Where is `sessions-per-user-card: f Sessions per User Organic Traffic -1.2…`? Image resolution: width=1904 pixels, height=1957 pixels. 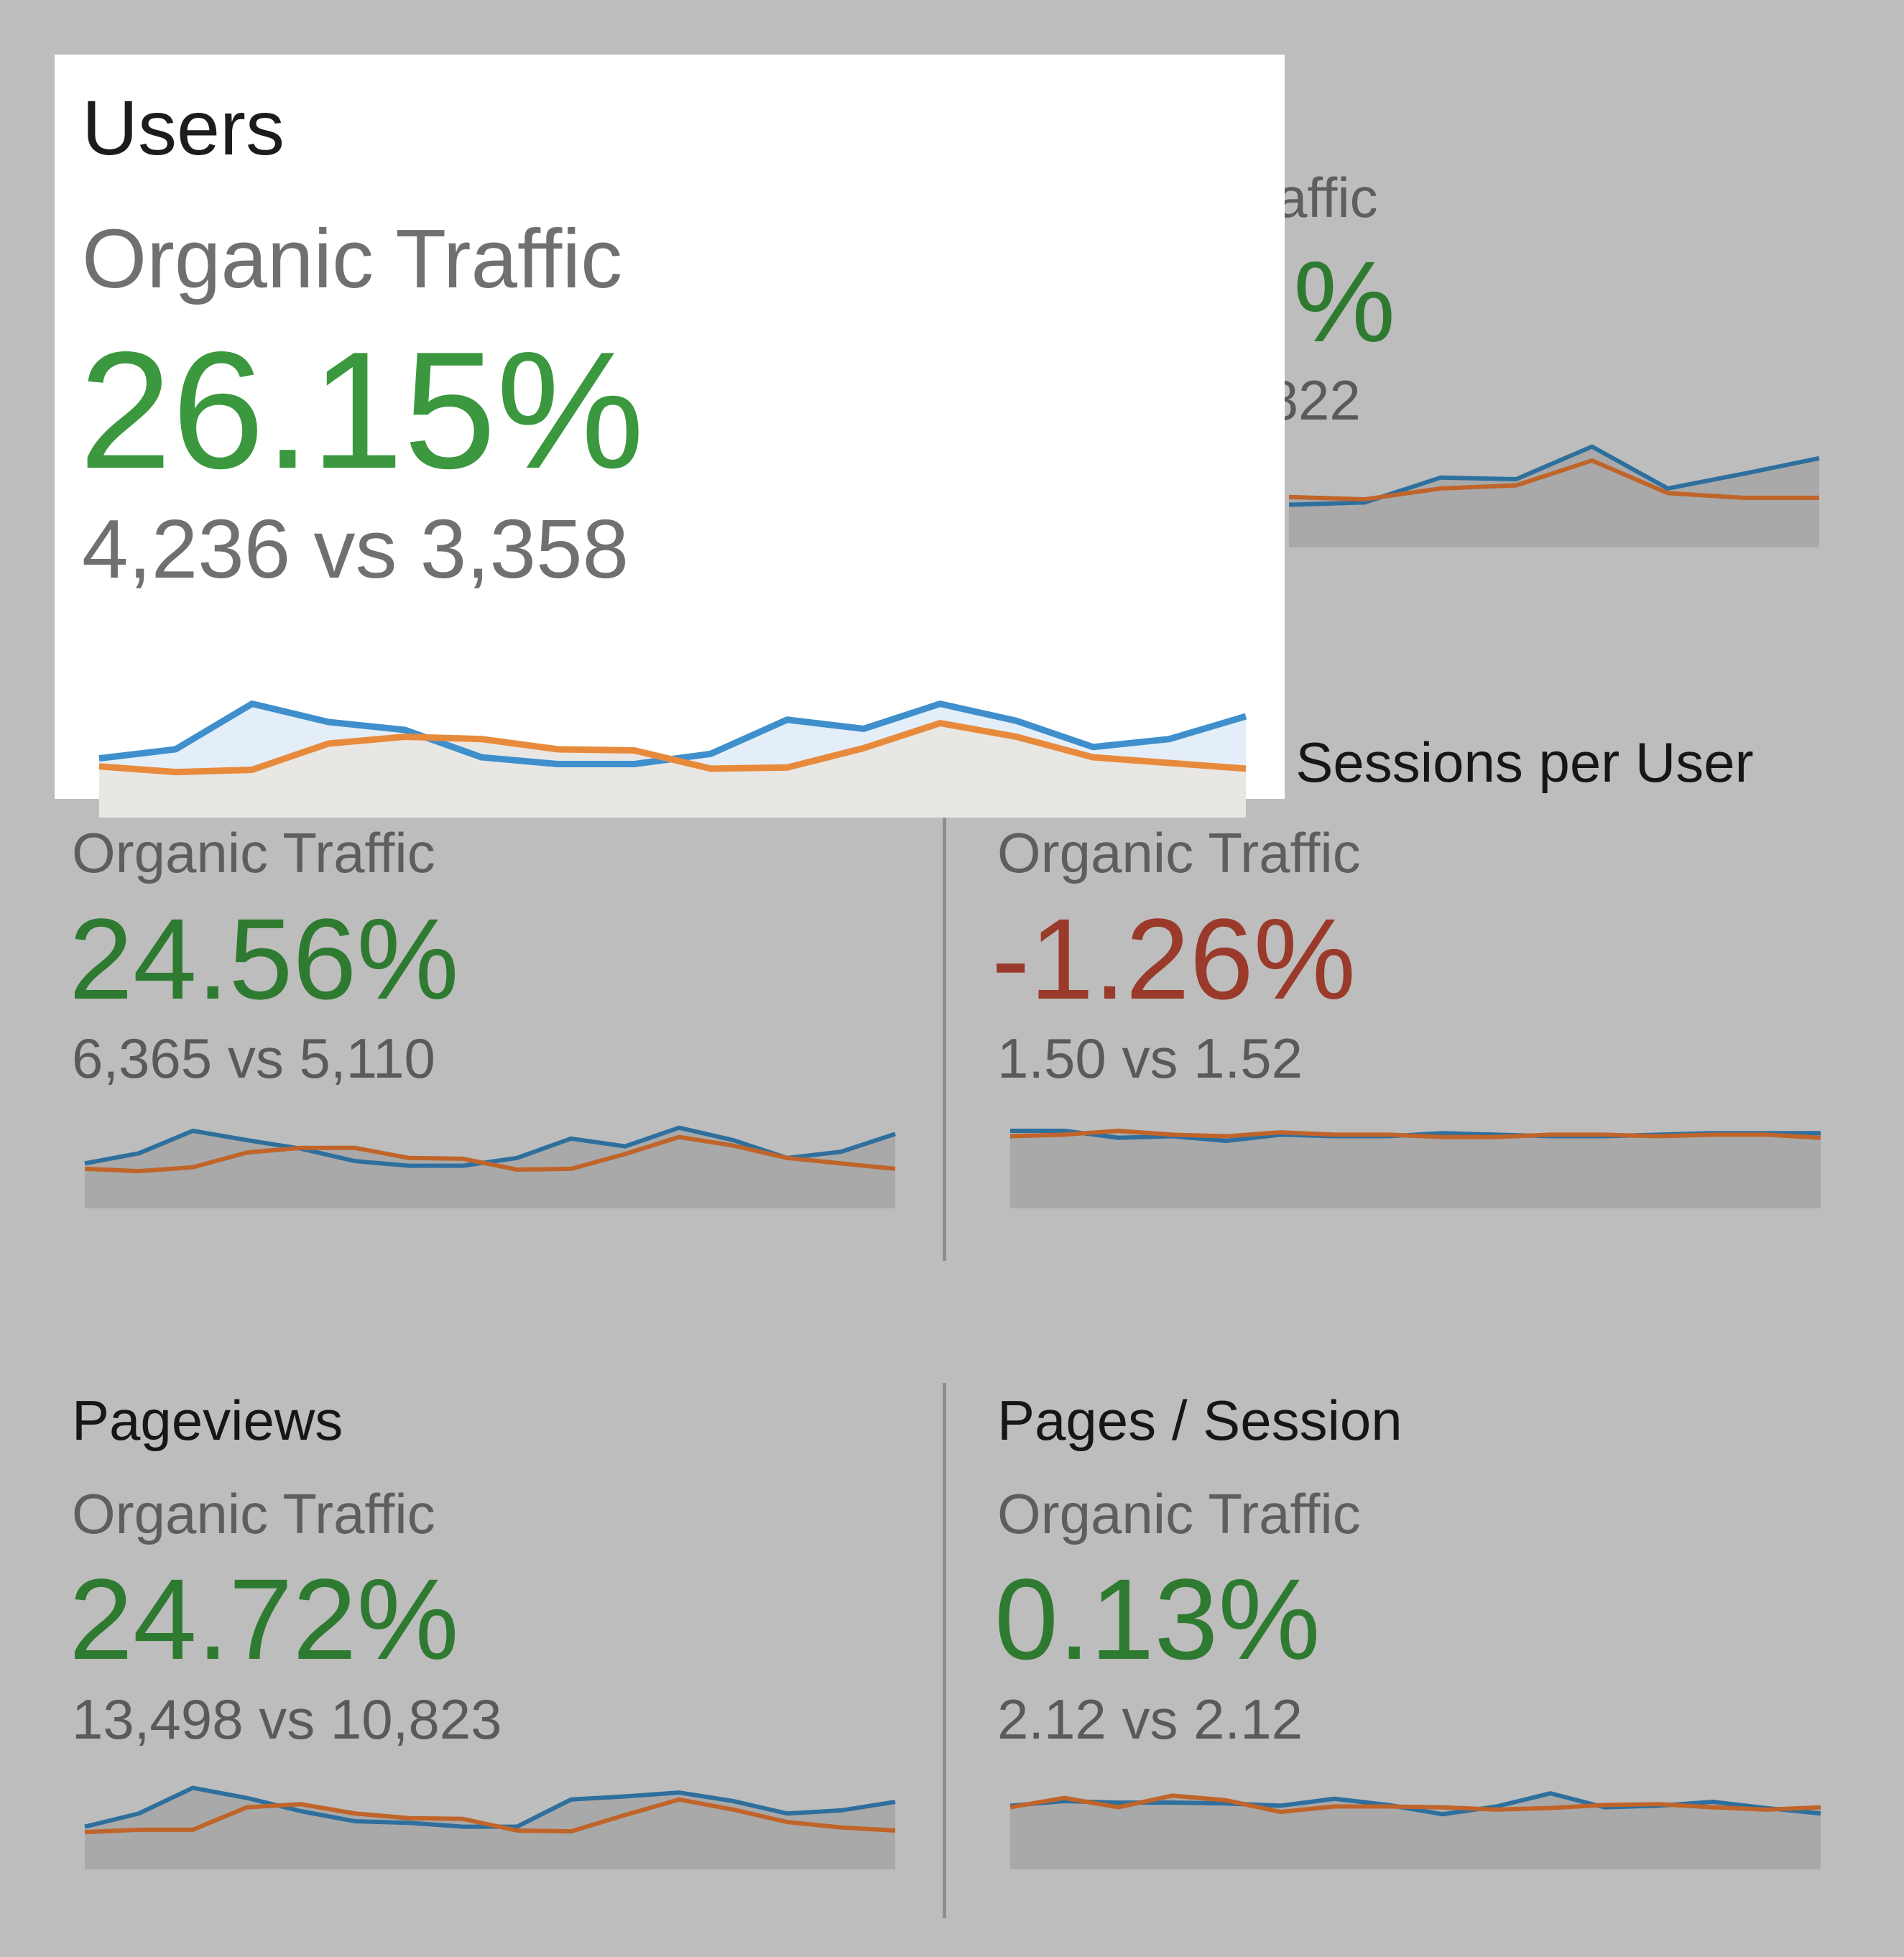 sessions-per-user-card: f Sessions per User Organic Traffic -1.2… is located at coordinates (1425, 991).